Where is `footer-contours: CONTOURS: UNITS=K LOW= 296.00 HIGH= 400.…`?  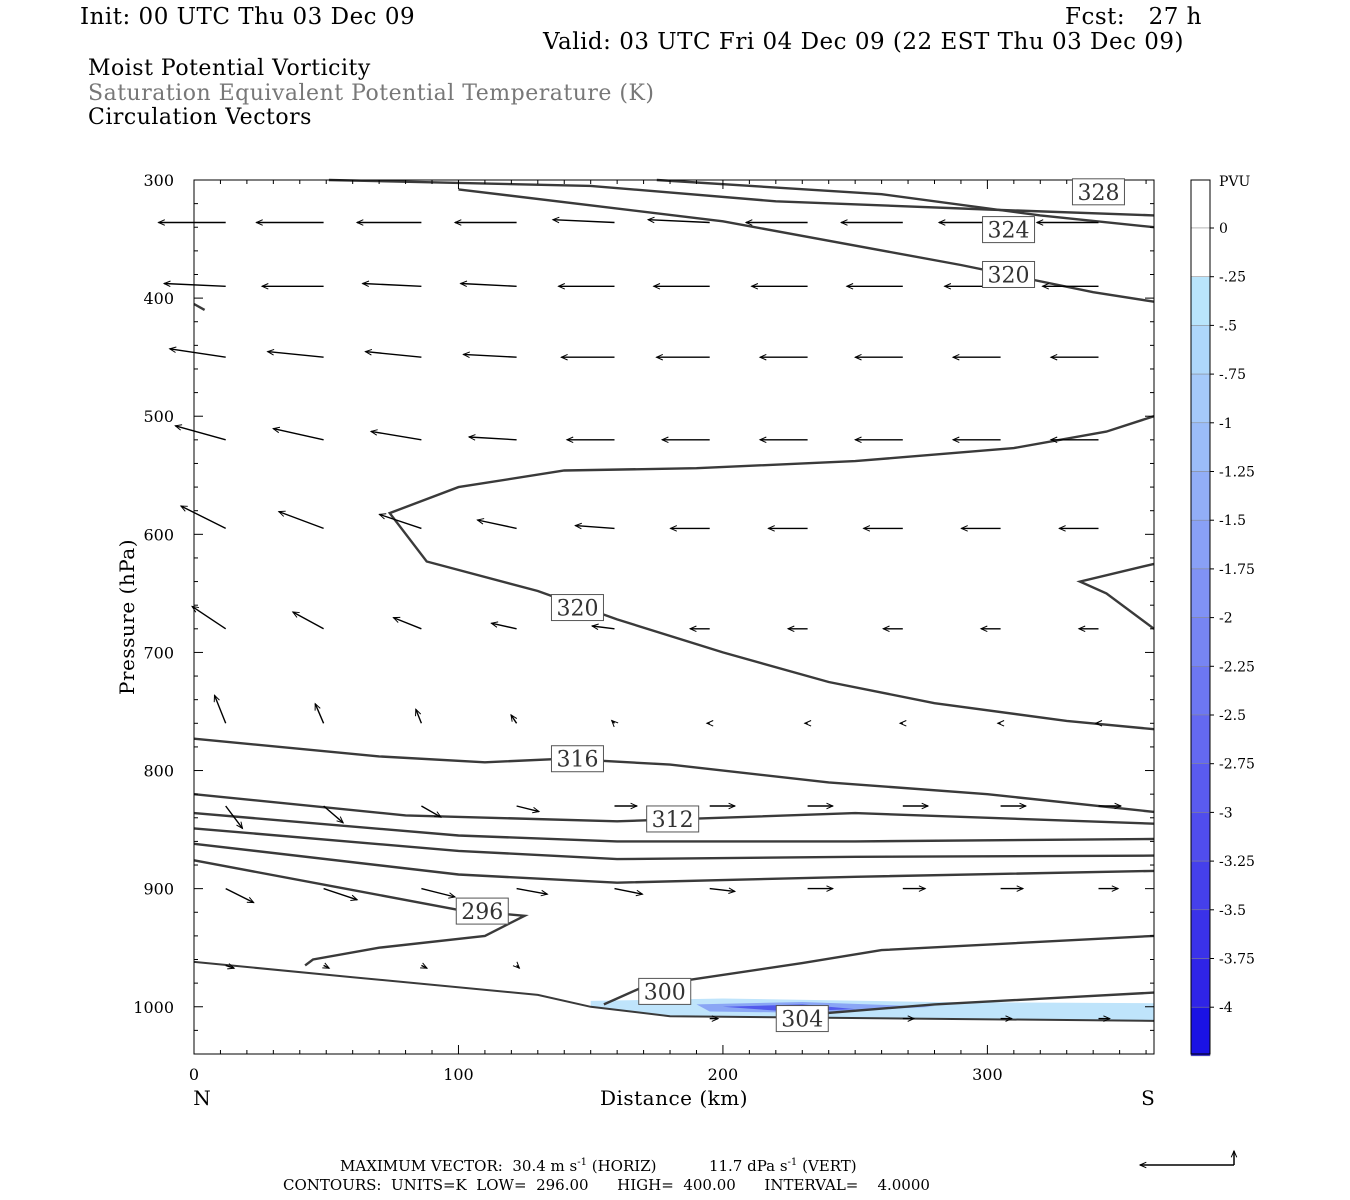
footer-contours: CONTOURS: UNITS=K LOW= 296.00 HIGH= 400.… is located at coordinates (606, 1185).